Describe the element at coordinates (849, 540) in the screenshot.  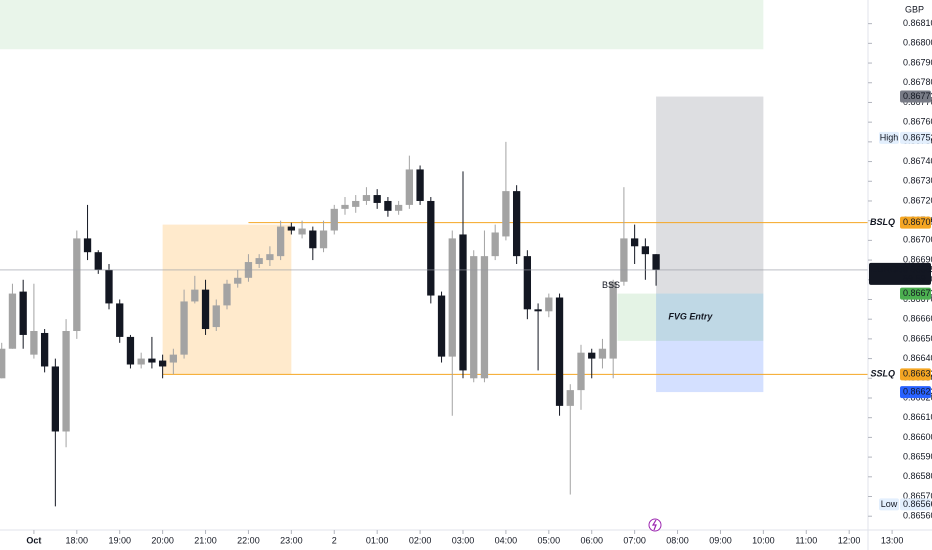
I see `x-tick-label: 12:00` at that location.